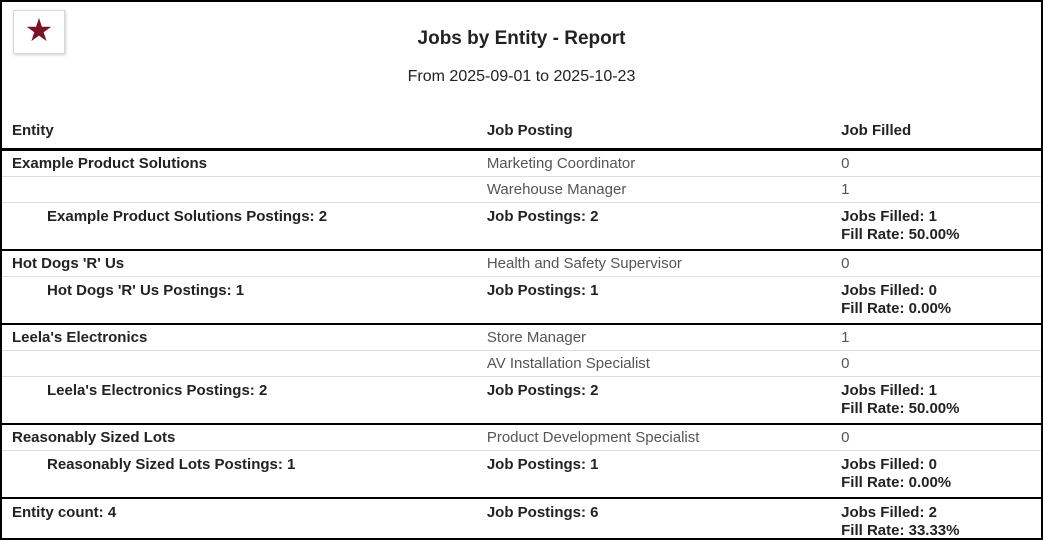 The height and width of the screenshot is (540, 1043). What do you see at coordinates (33, 130) in the screenshot?
I see `column-header-entity: Entity` at bounding box center [33, 130].